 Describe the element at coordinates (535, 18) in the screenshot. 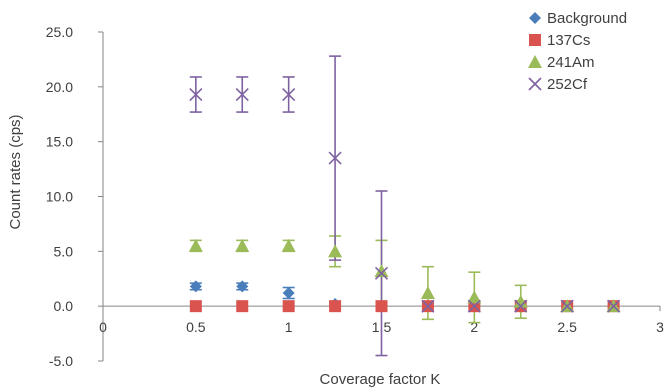

I see `legend-marker-background` at that location.